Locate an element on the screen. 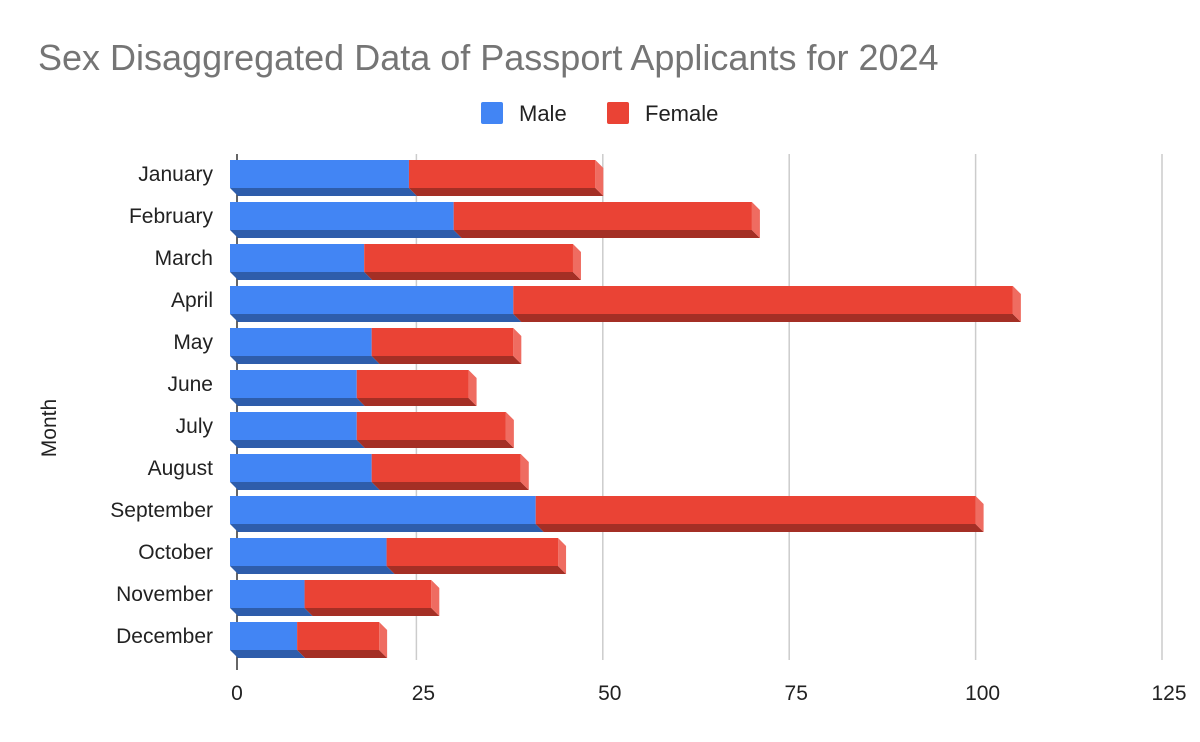 The height and width of the screenshot is (742, 1200). legend: Male Female is located at coordinates (599, 113).